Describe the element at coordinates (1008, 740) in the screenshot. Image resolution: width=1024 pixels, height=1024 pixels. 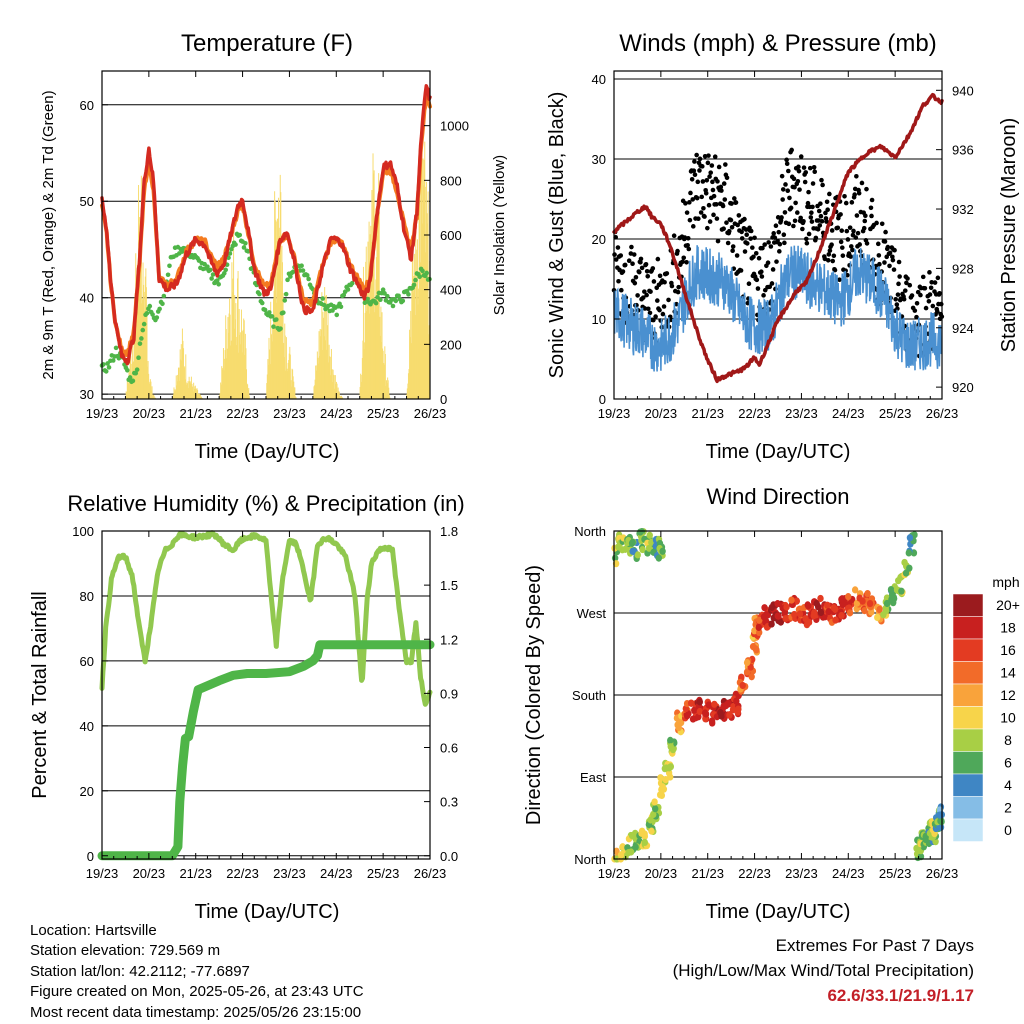
I see `colorbar-label: 8` at that location.